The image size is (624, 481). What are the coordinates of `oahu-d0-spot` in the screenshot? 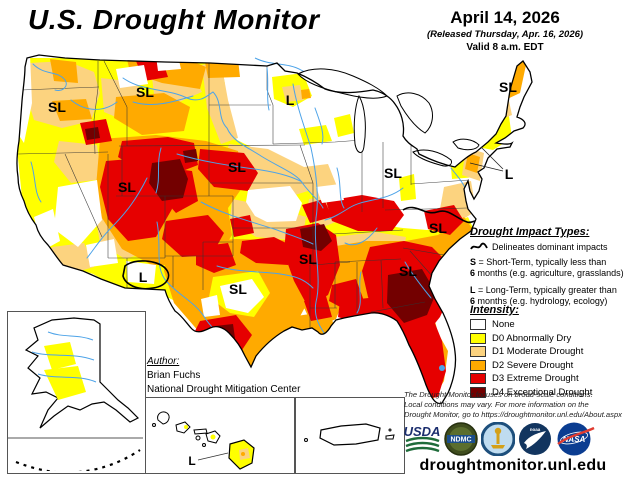 It's located at (186, 427).